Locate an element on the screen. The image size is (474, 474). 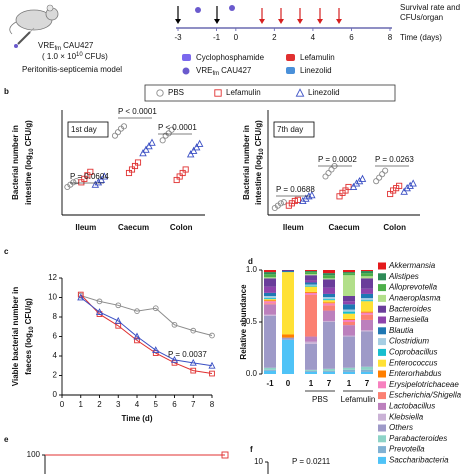
legend-label: Anaeroplasma is located at coordinates (414, 298).